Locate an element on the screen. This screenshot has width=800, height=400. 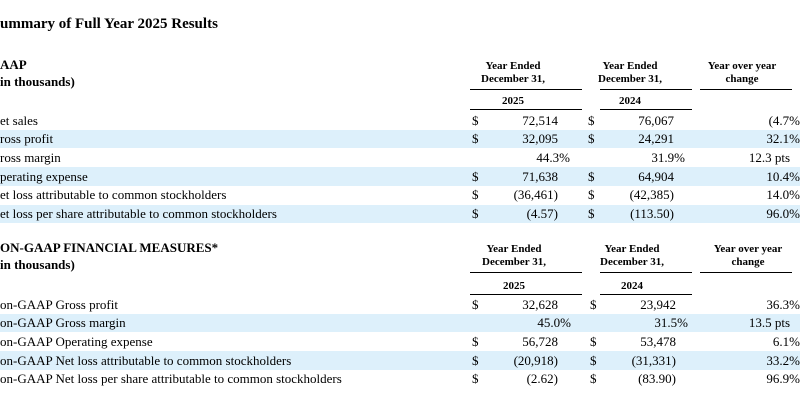
change-value: (4.7% is located at coordinates (784, 120).